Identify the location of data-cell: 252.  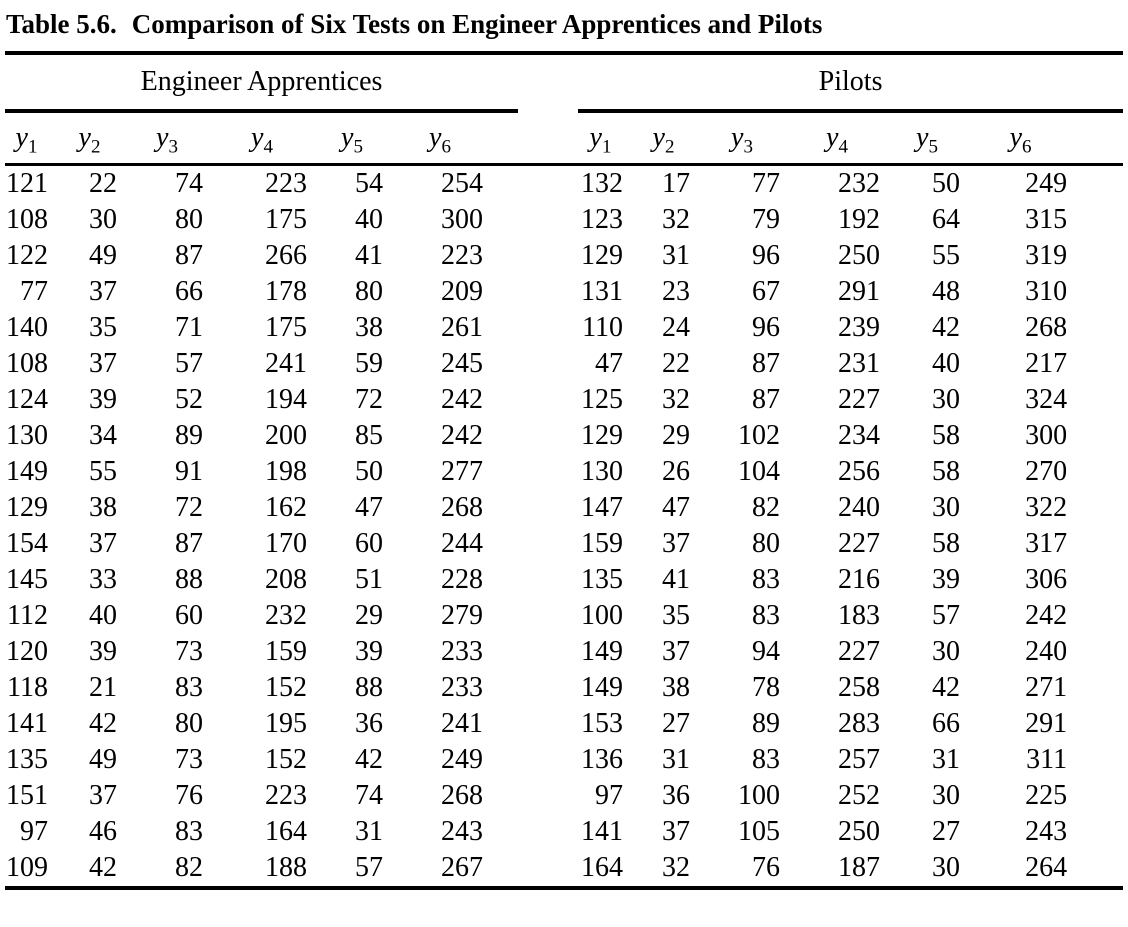
(859, 795).